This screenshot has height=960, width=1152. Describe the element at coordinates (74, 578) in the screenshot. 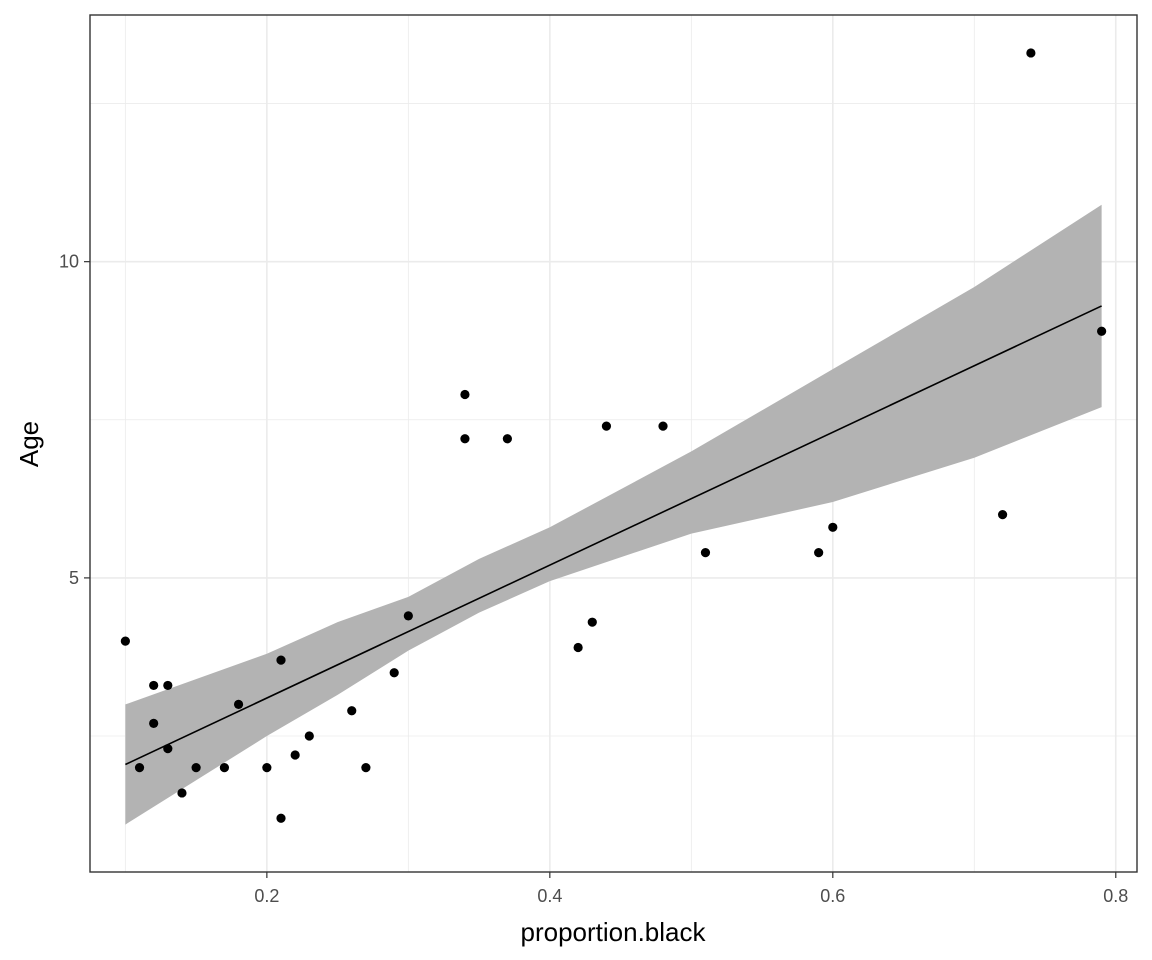

I see `y-tick-label: 5` at that location.